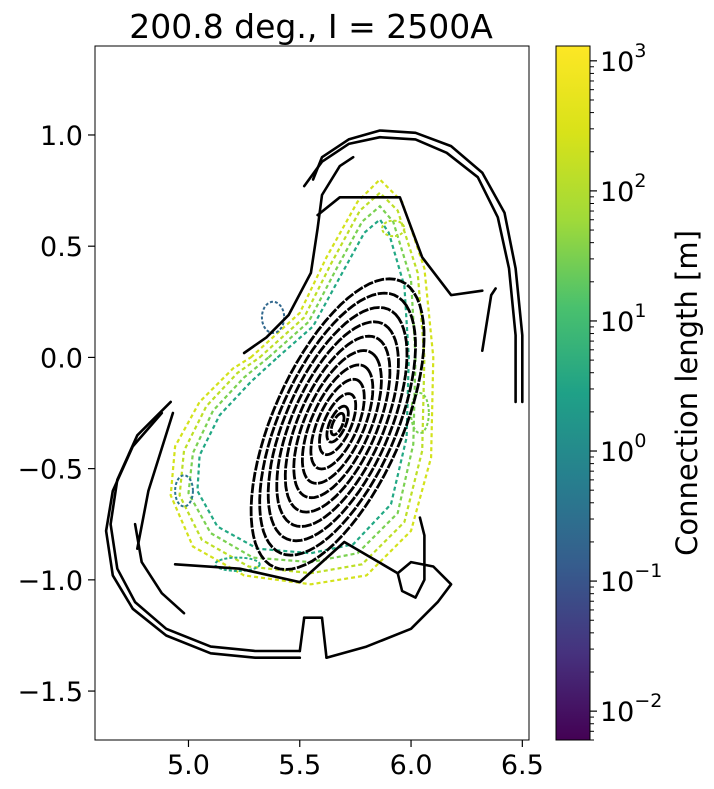 The image size is (714, 789). What do you see at coordinates (188, 765) in the screenshot?
I see `x-tick-label: 5.0` at bounding box center [188, 765].